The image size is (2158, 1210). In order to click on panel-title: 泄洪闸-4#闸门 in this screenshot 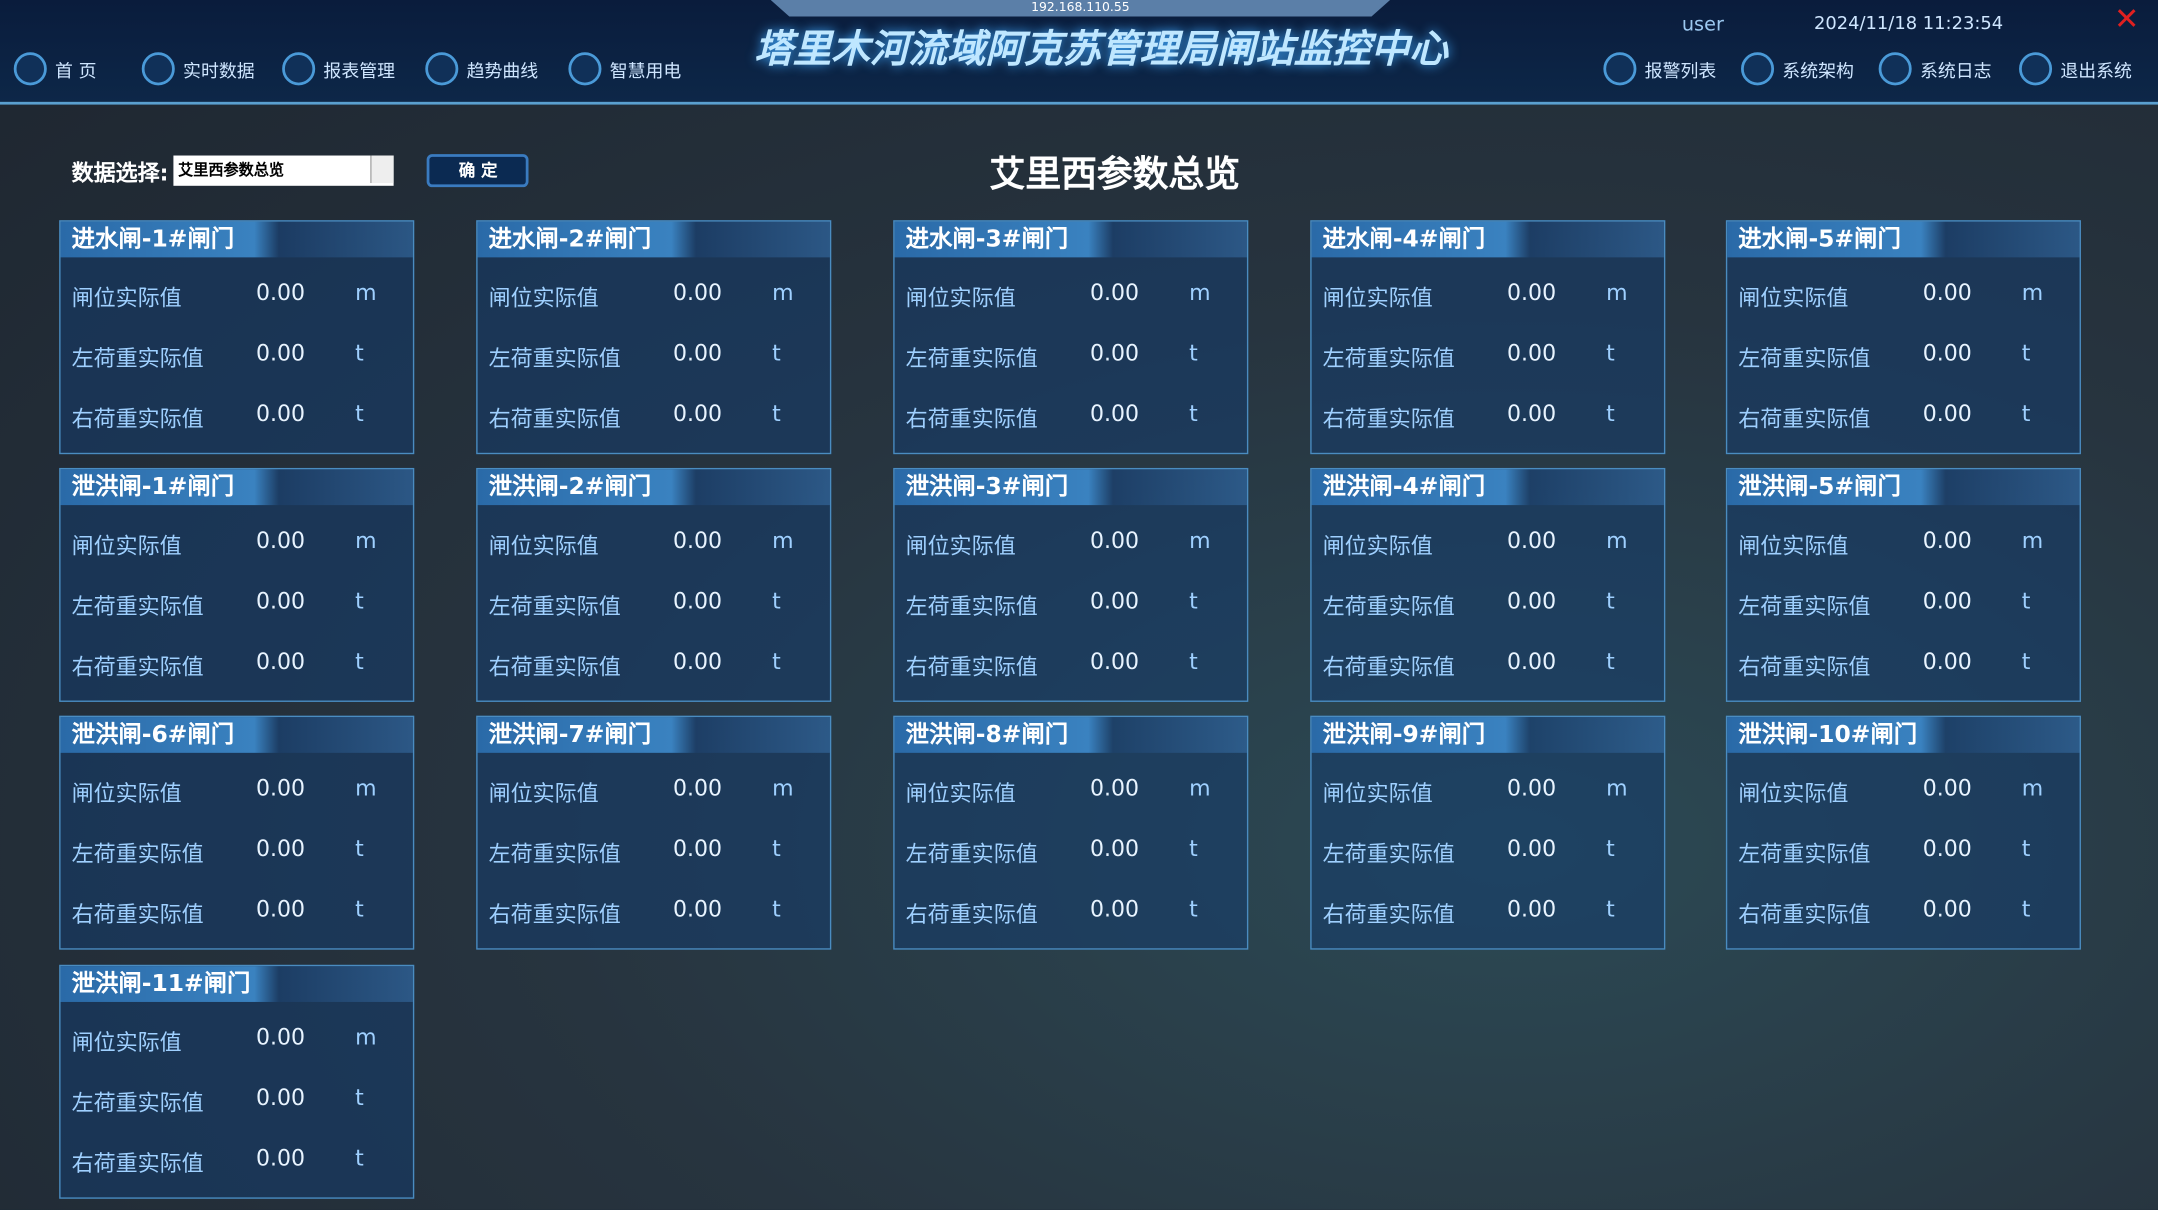, I will do `click(1487, 487)`.